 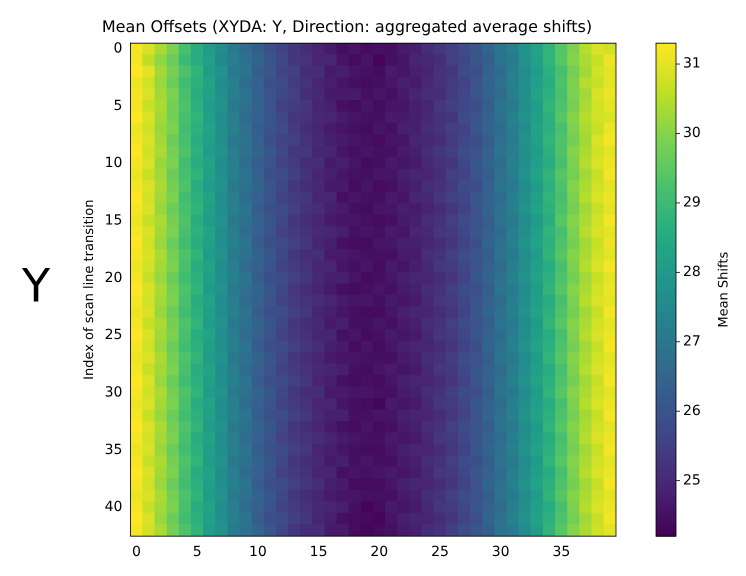 I want to click on y-tick-label: 25, so click(x=113, y=335).